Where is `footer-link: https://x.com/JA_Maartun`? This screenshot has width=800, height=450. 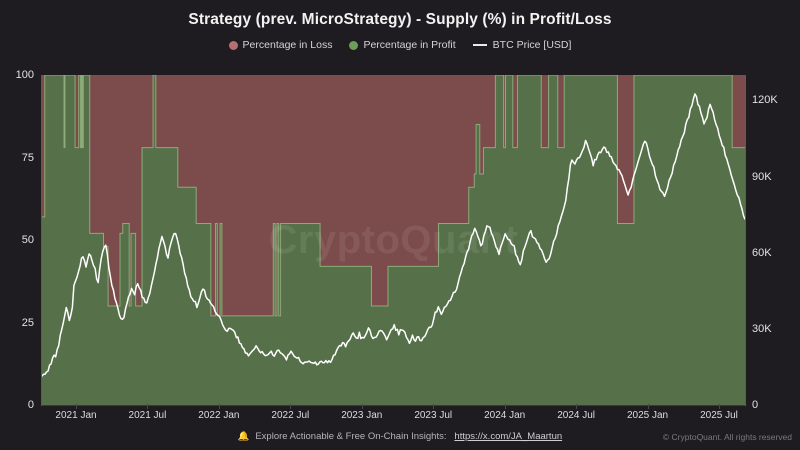 footer-link: https://x.com/JA_Maartun is located at coordinates (508, 436).